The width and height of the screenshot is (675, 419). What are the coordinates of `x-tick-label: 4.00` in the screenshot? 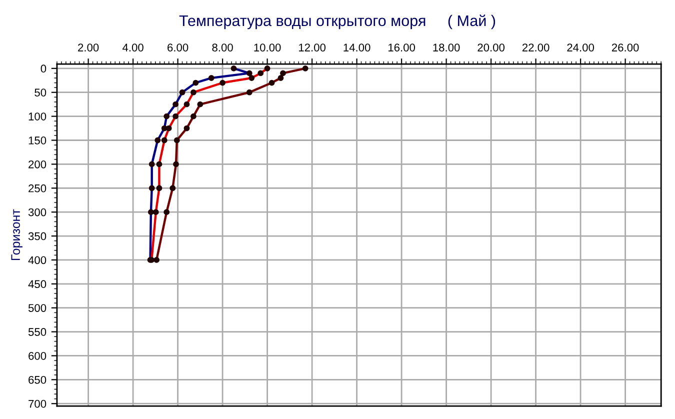 It's located at (133, 48).